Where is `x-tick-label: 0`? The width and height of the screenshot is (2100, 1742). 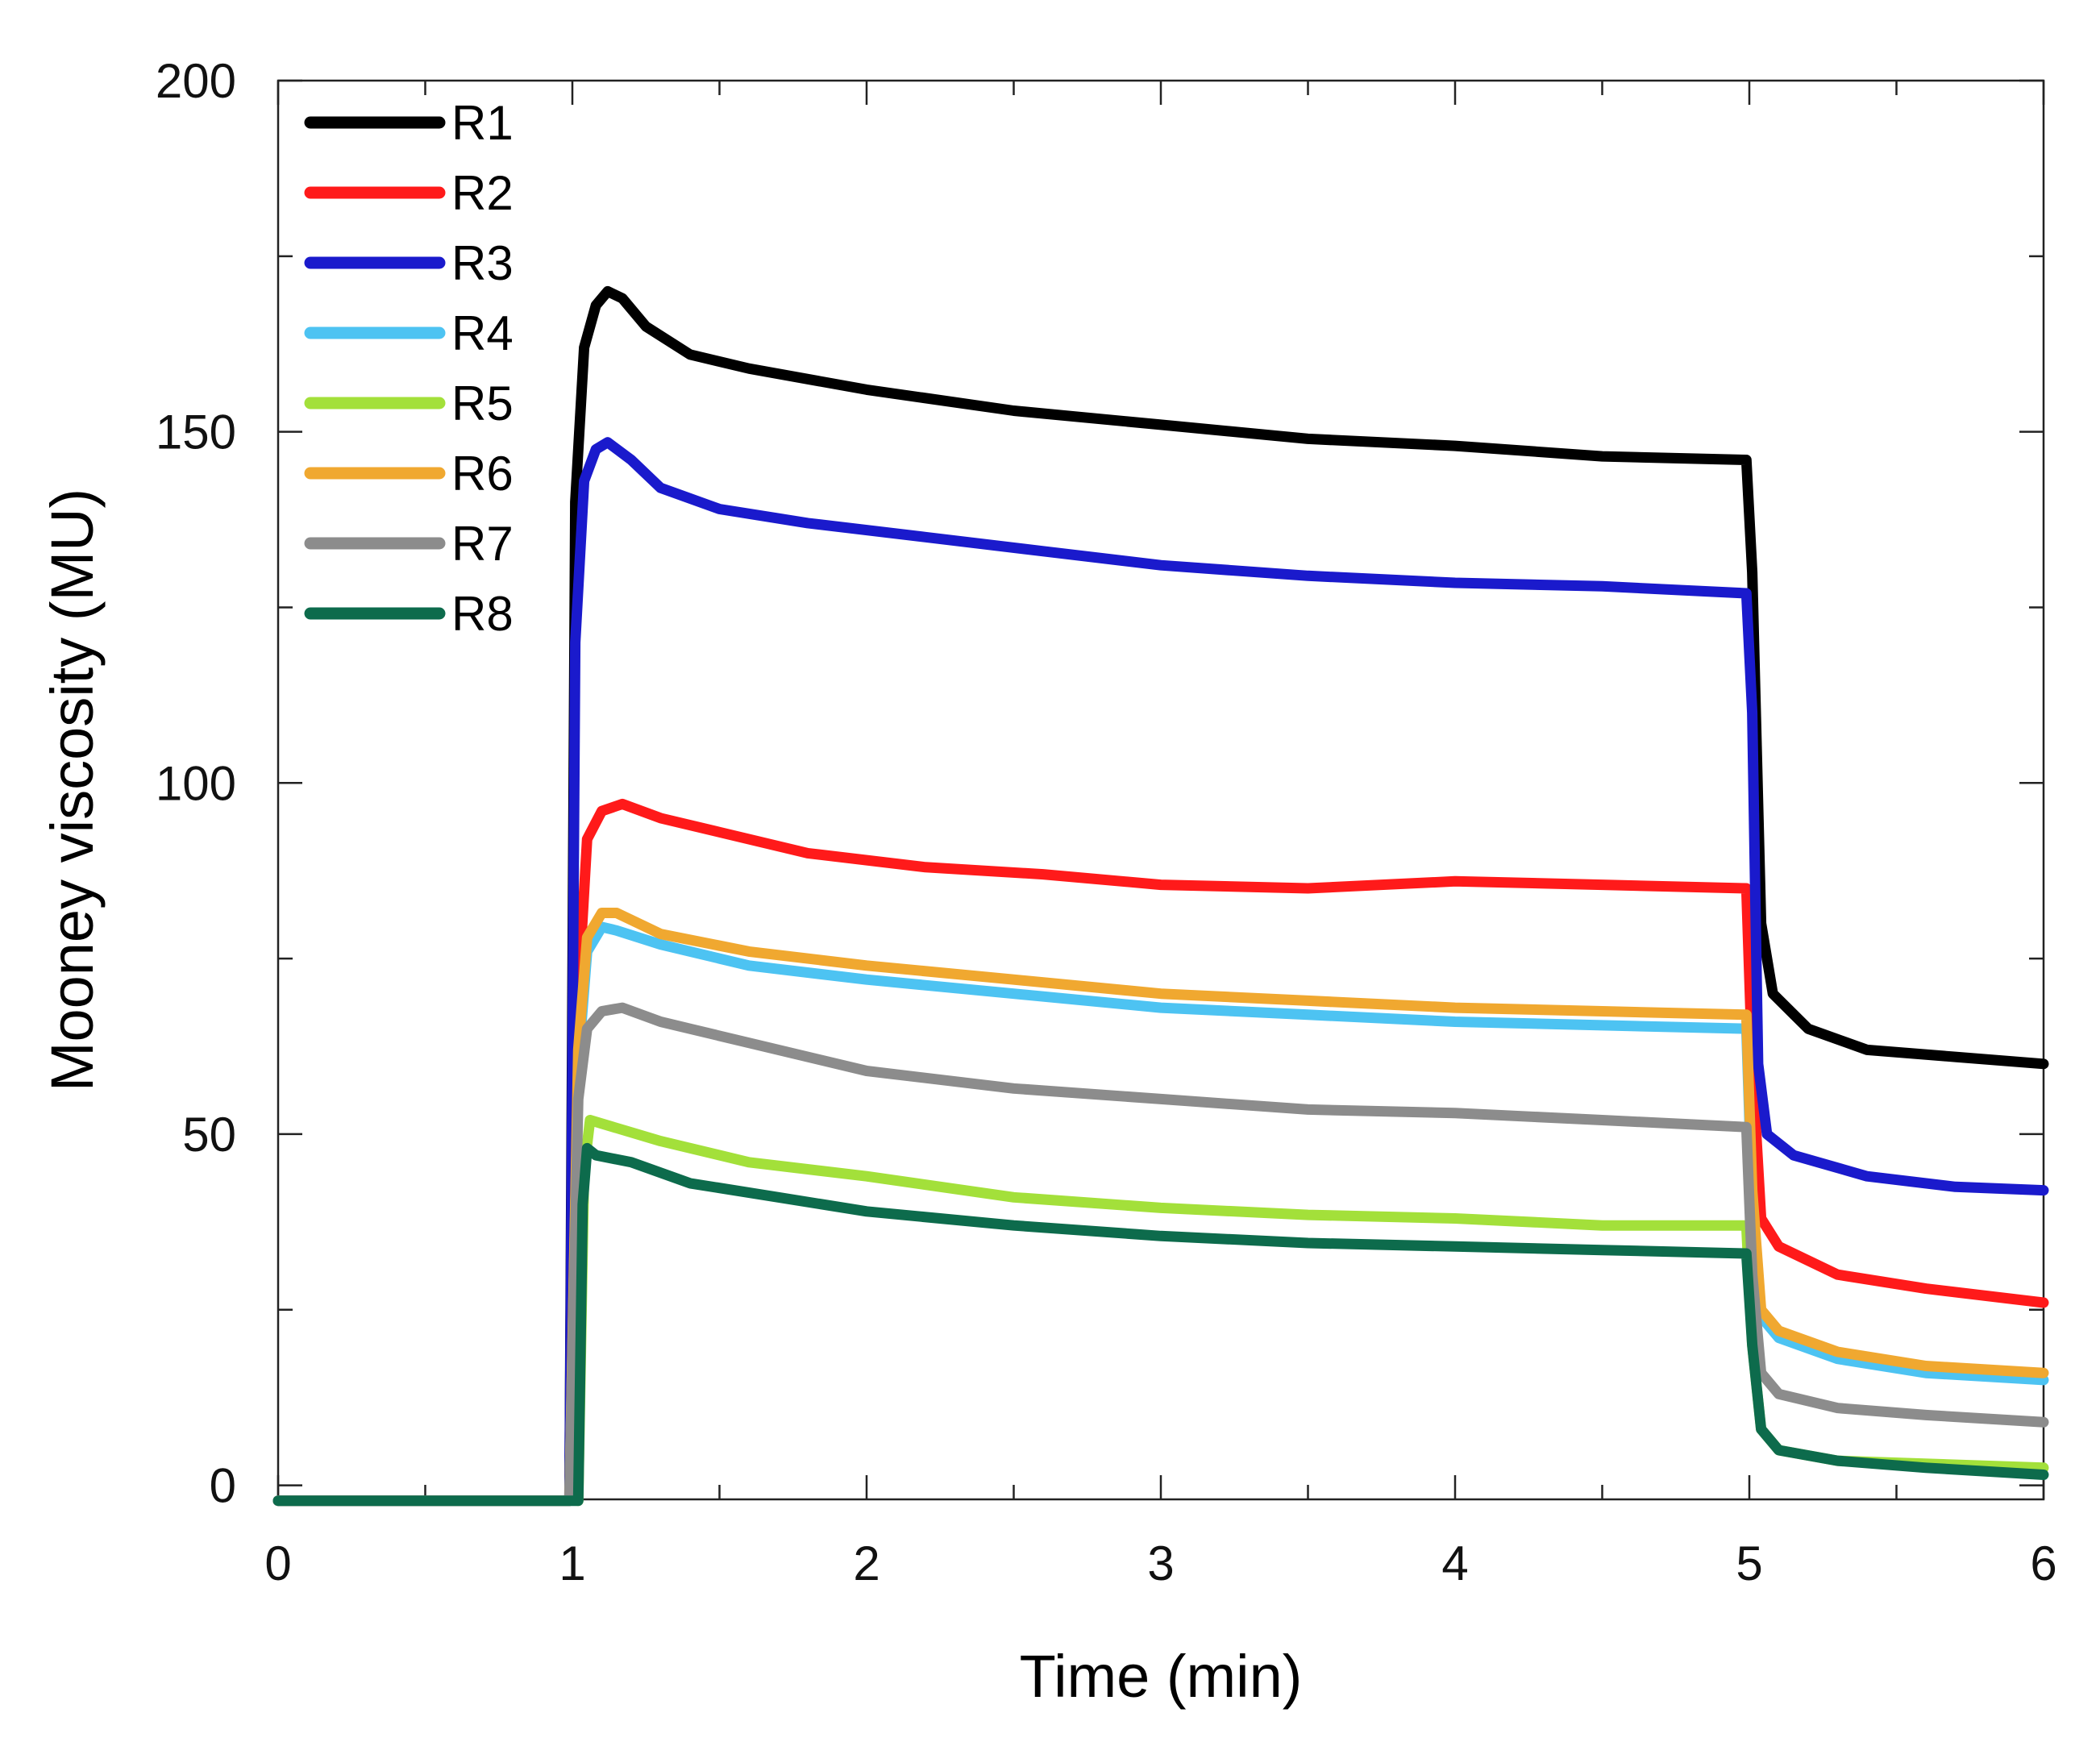
x-tick-label: 0 is located at coordinates (277, 1563).